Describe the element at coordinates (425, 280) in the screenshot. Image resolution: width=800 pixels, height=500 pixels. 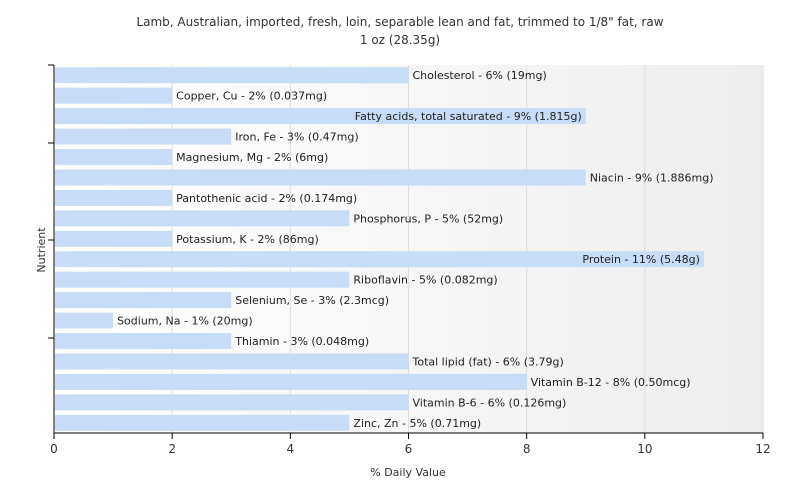
I see `bar-label: Riboflavin - 5% (0.082mg)` at that location.